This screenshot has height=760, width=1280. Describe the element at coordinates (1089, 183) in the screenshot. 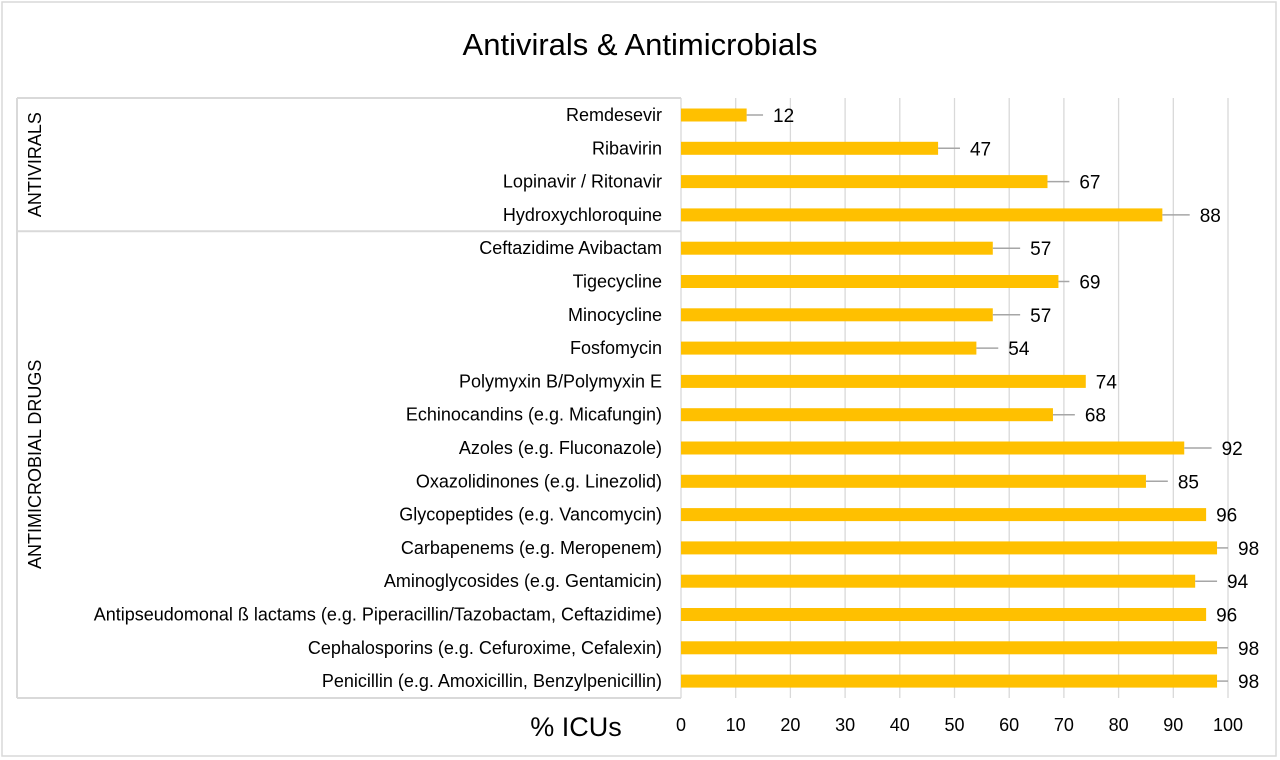

I see `data-label: 67` at that location.